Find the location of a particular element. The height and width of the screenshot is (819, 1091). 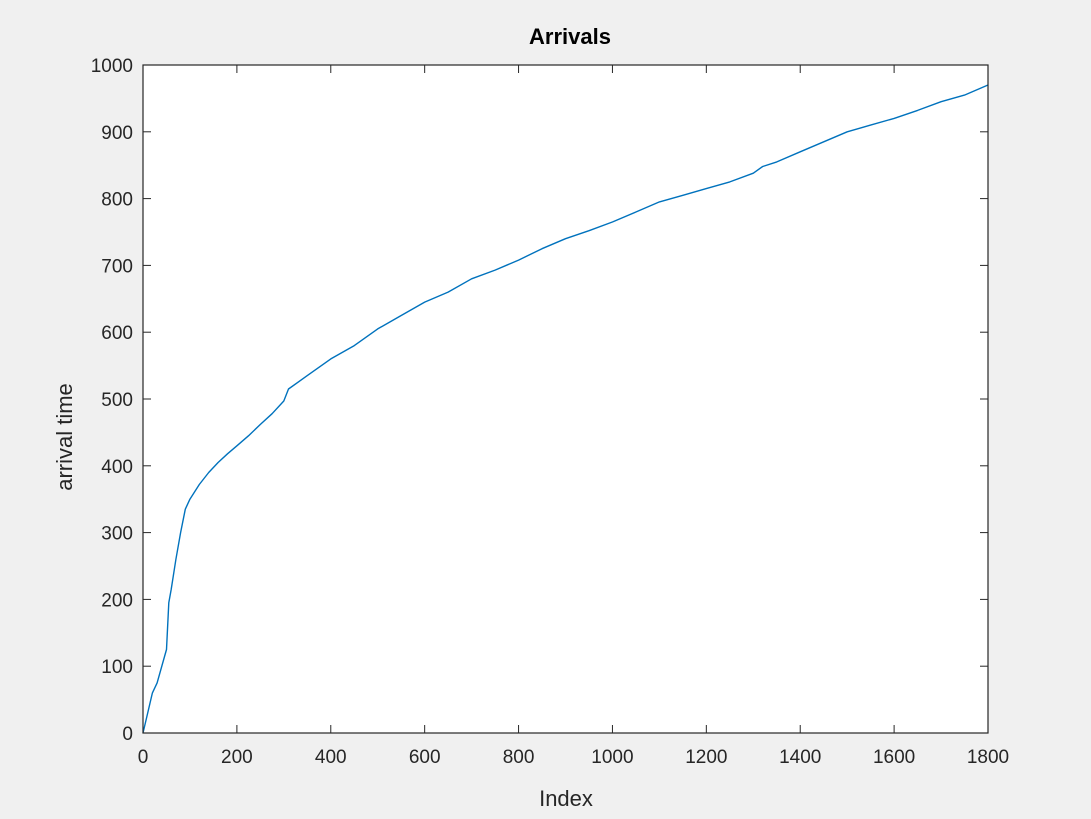

x-tick-label: 1600 is located at coordinates (894, 757).